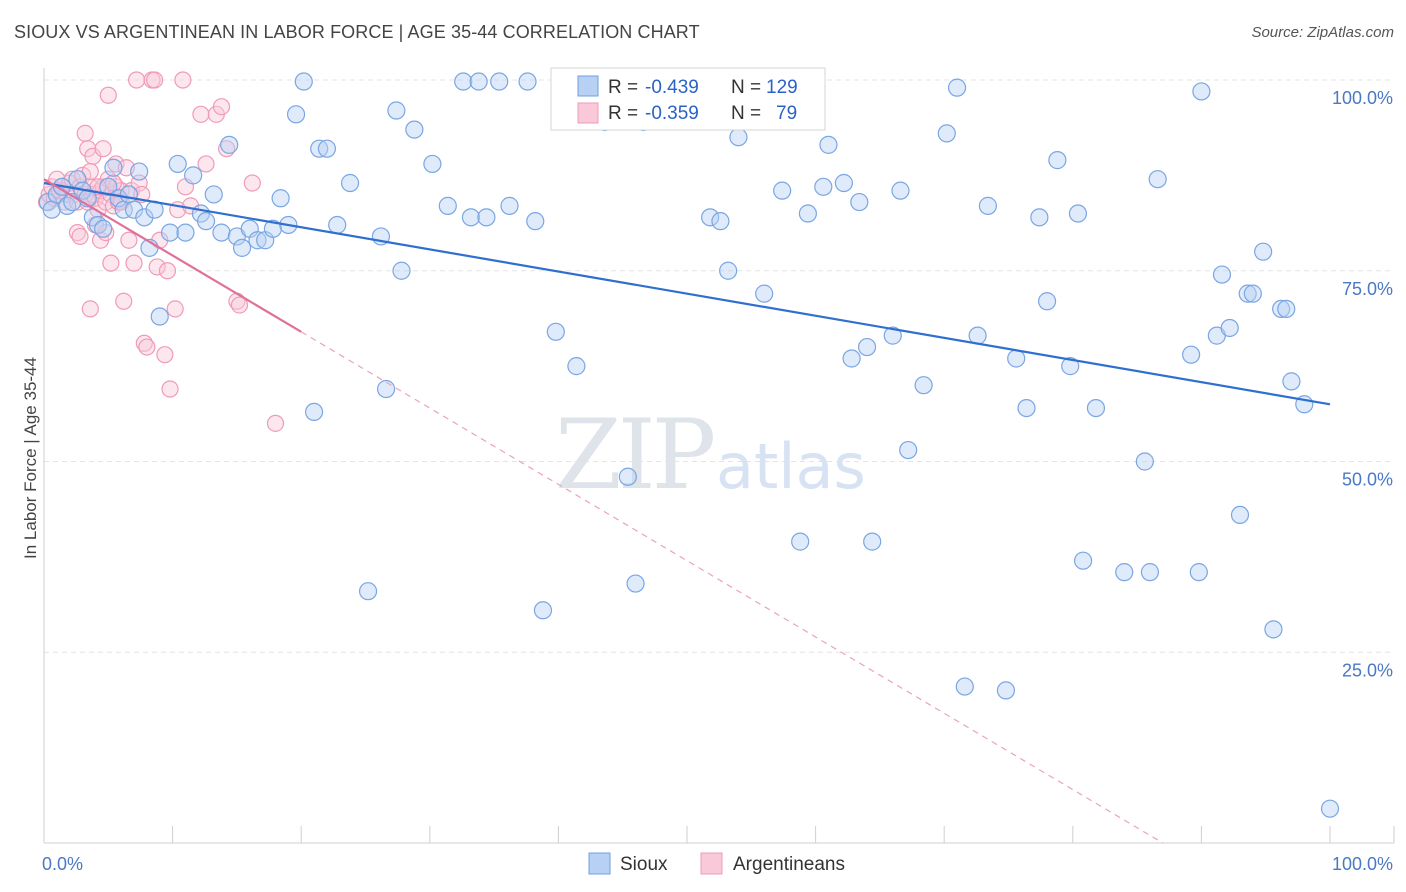  Describe the element at coordinates (791, 466) in the screenshot. I see `watermark-atlas: atlas` at that location.